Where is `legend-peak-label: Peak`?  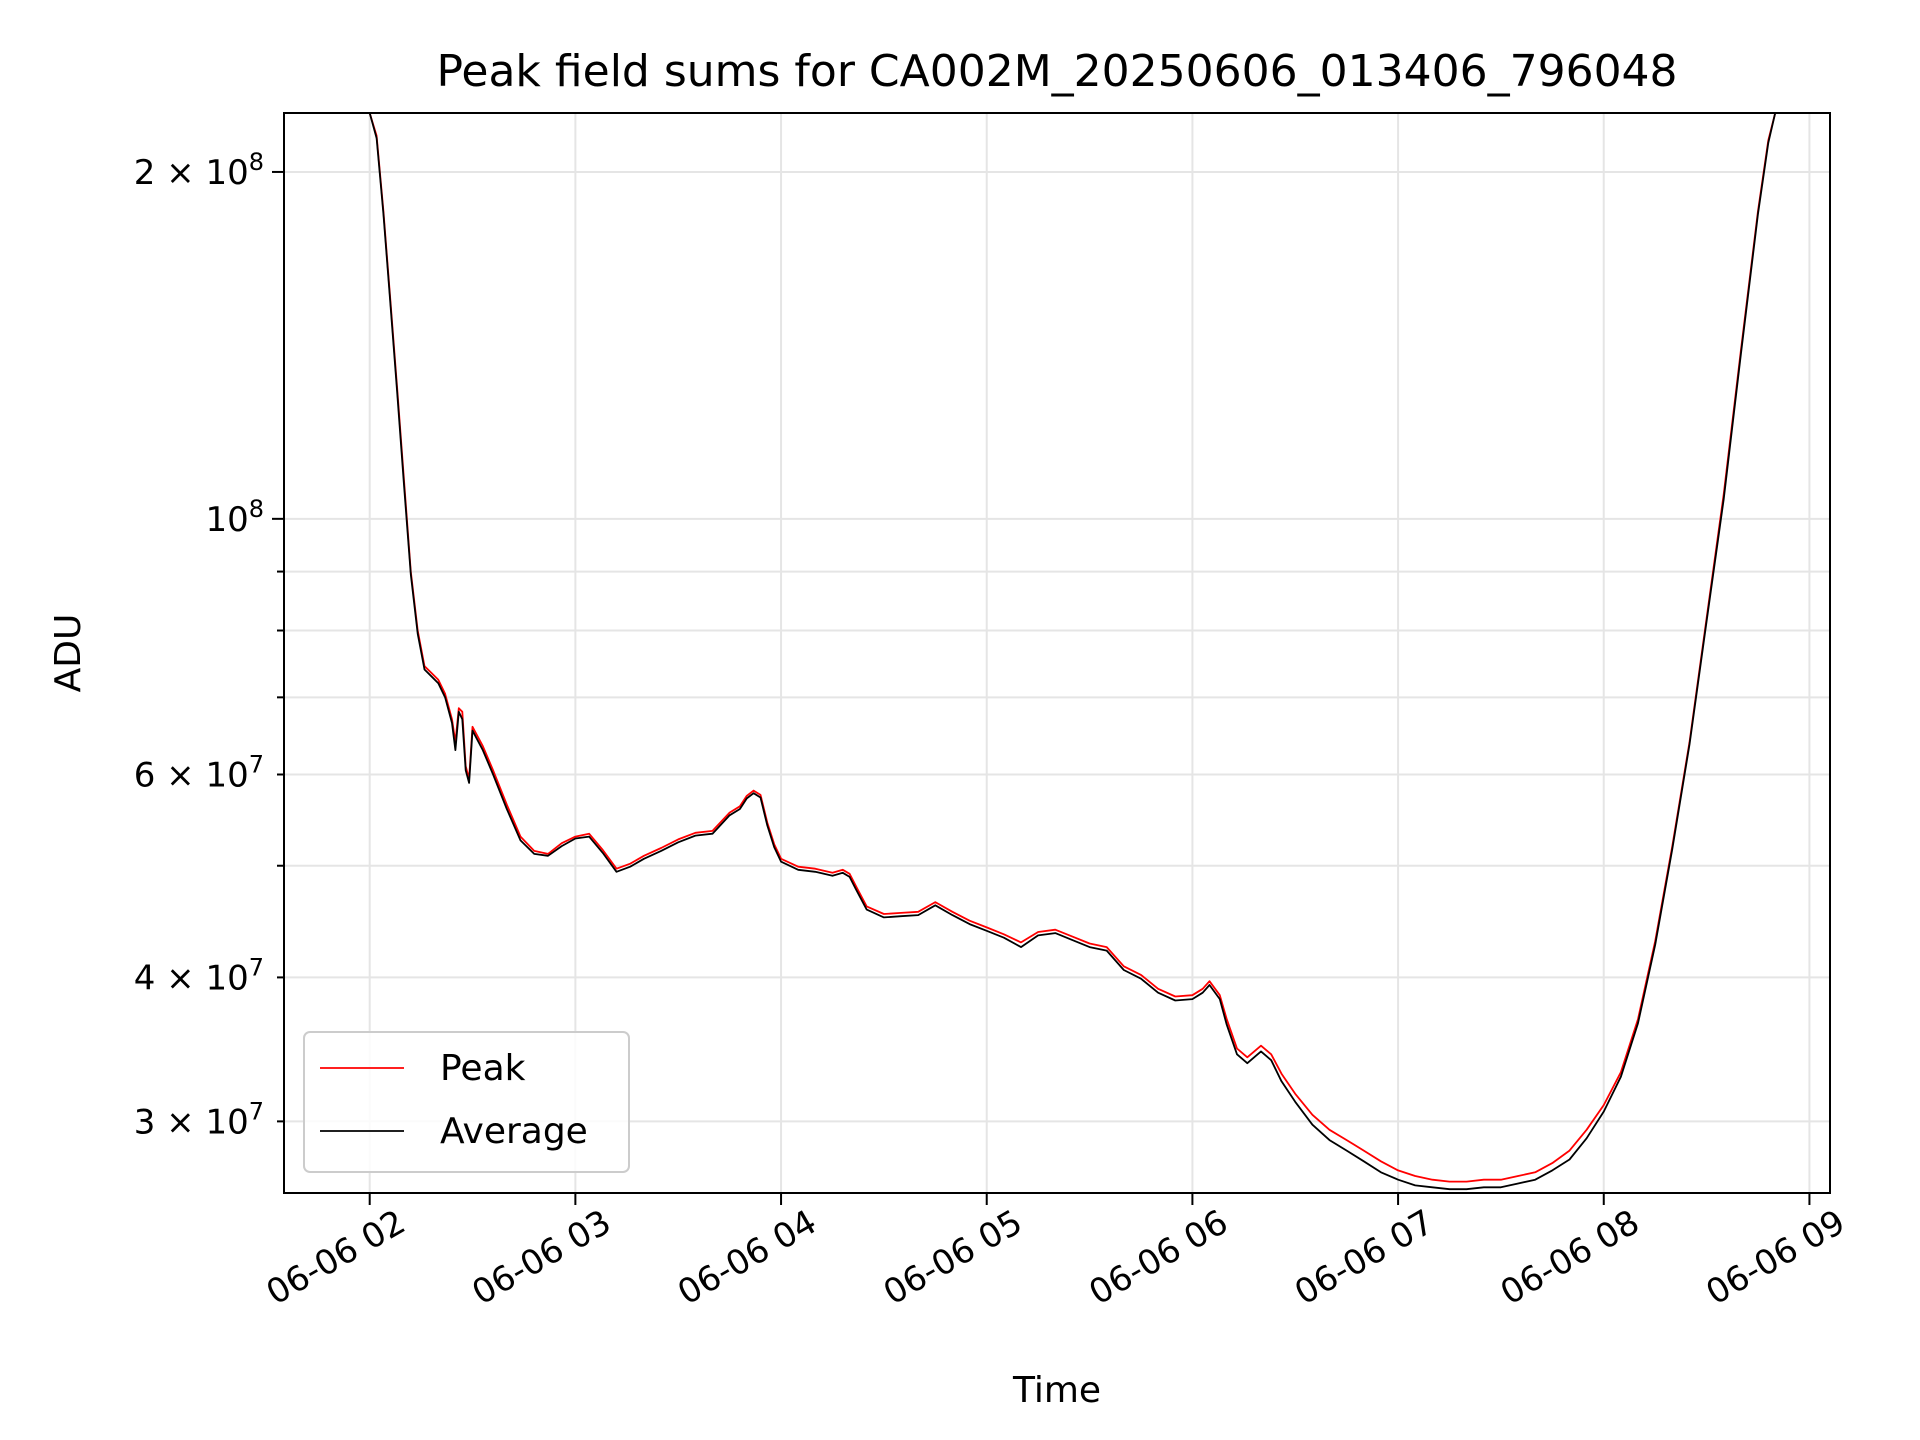
legend-peak-label: Peak is located at coordinates (483, 1068).